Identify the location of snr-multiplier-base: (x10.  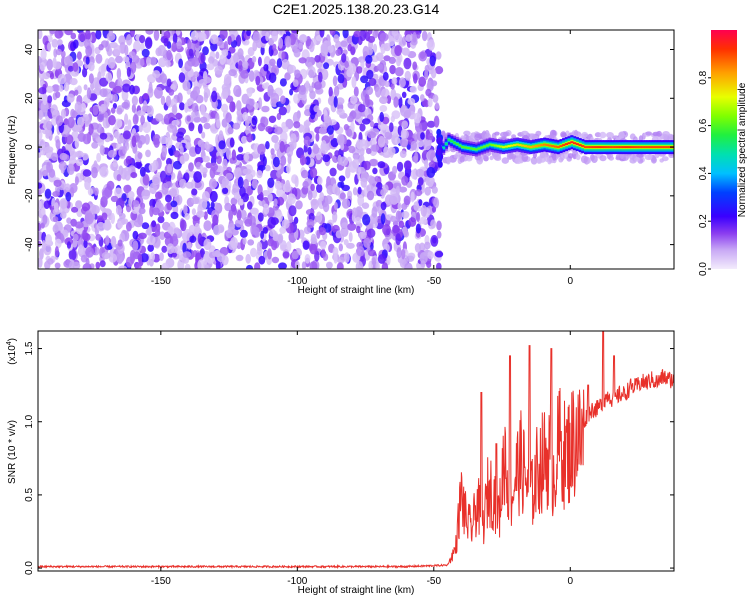
(12, 355).